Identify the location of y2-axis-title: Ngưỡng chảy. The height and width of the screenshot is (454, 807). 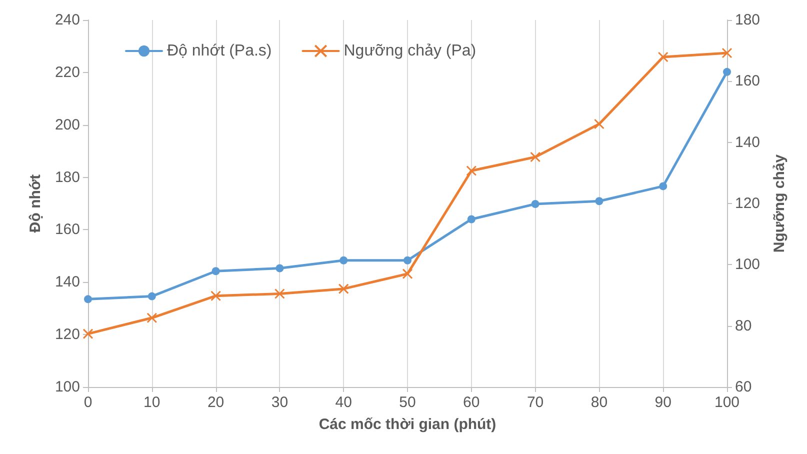
(779, 203).